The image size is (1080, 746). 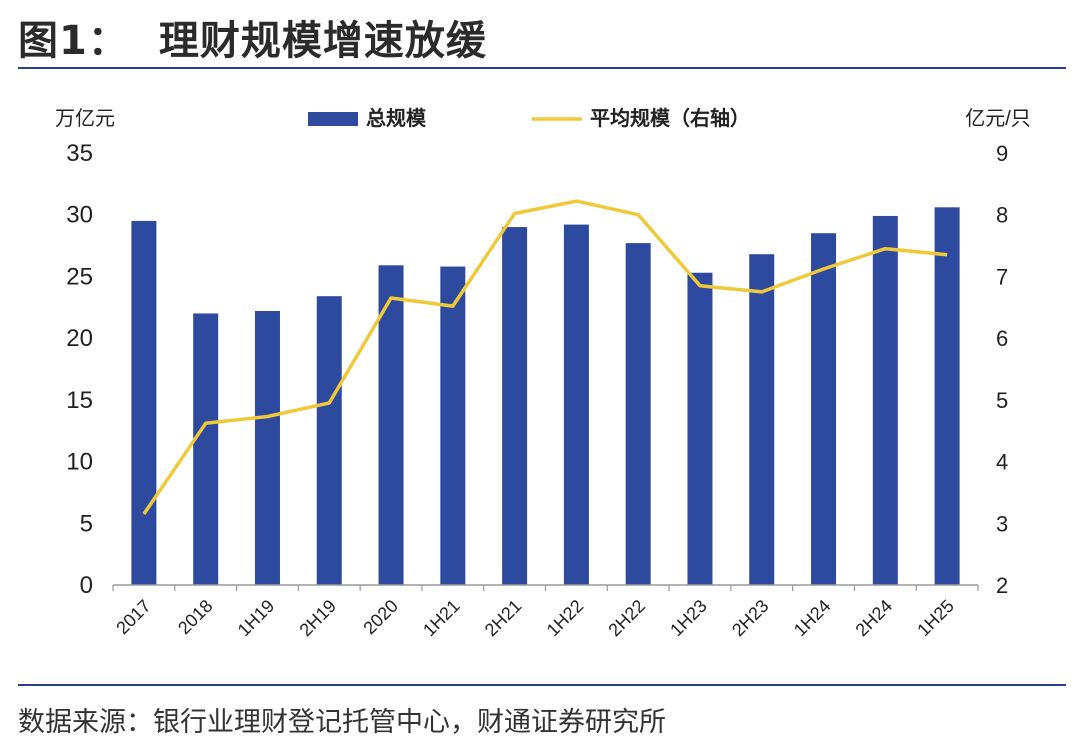 I want to click on right-tick-label: 2, so click(x=1002, y=585).